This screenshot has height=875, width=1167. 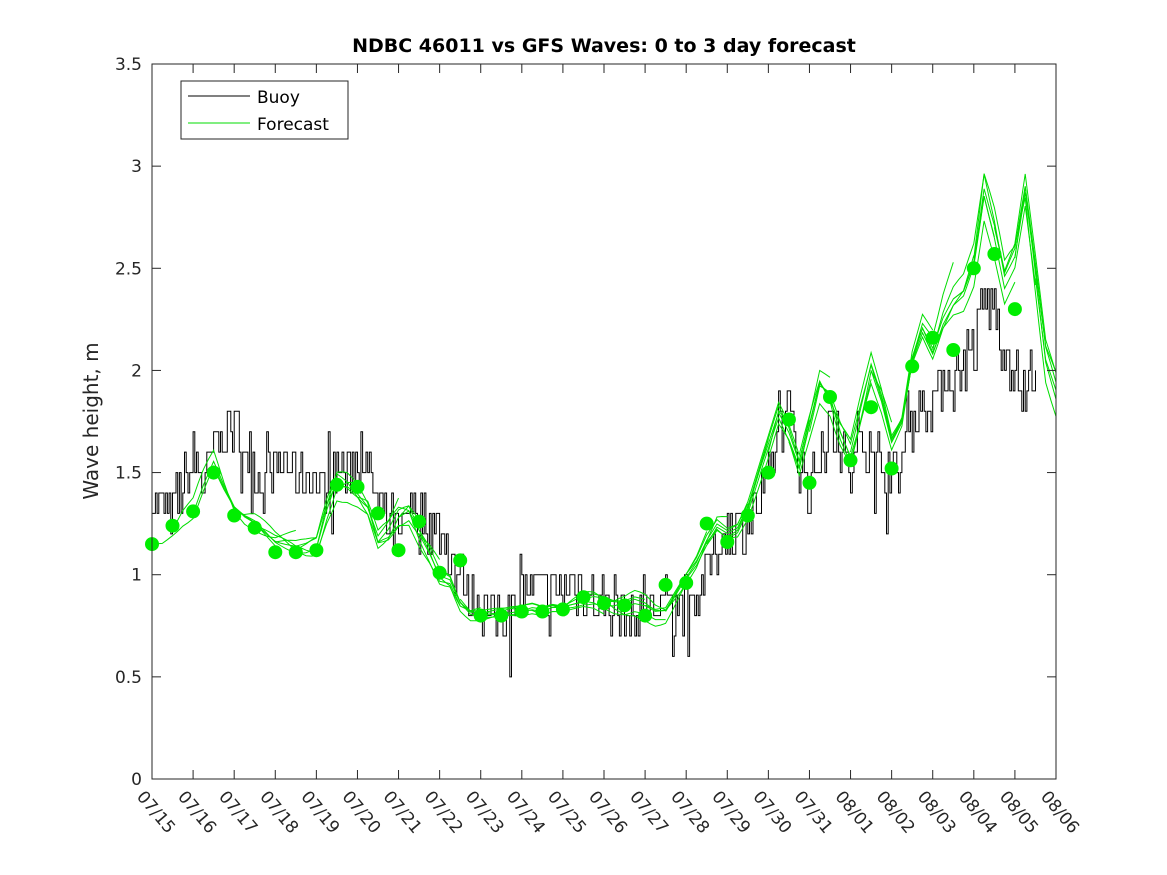 What do you see at coordinates (128, 678) in the screenshot?
I see `y-tick-label: 0.5` at bounding box center [128, 678].